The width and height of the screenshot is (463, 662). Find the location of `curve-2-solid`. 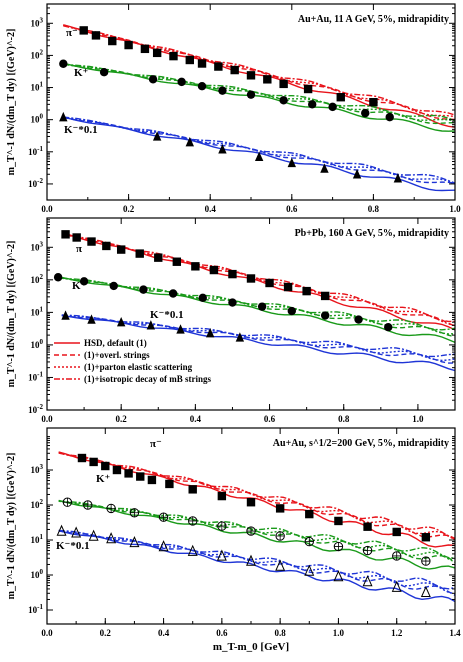

curve-2-solid is located at coordinates (259, 97).